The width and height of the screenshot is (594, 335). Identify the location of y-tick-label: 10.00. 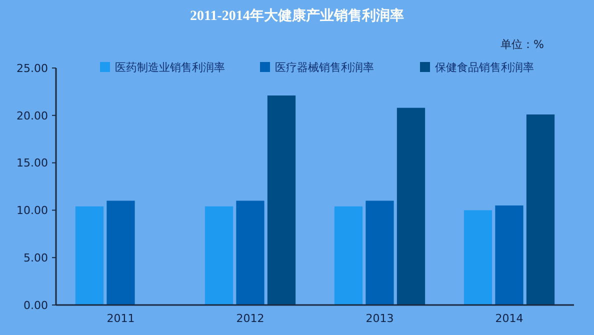
(32, 211).